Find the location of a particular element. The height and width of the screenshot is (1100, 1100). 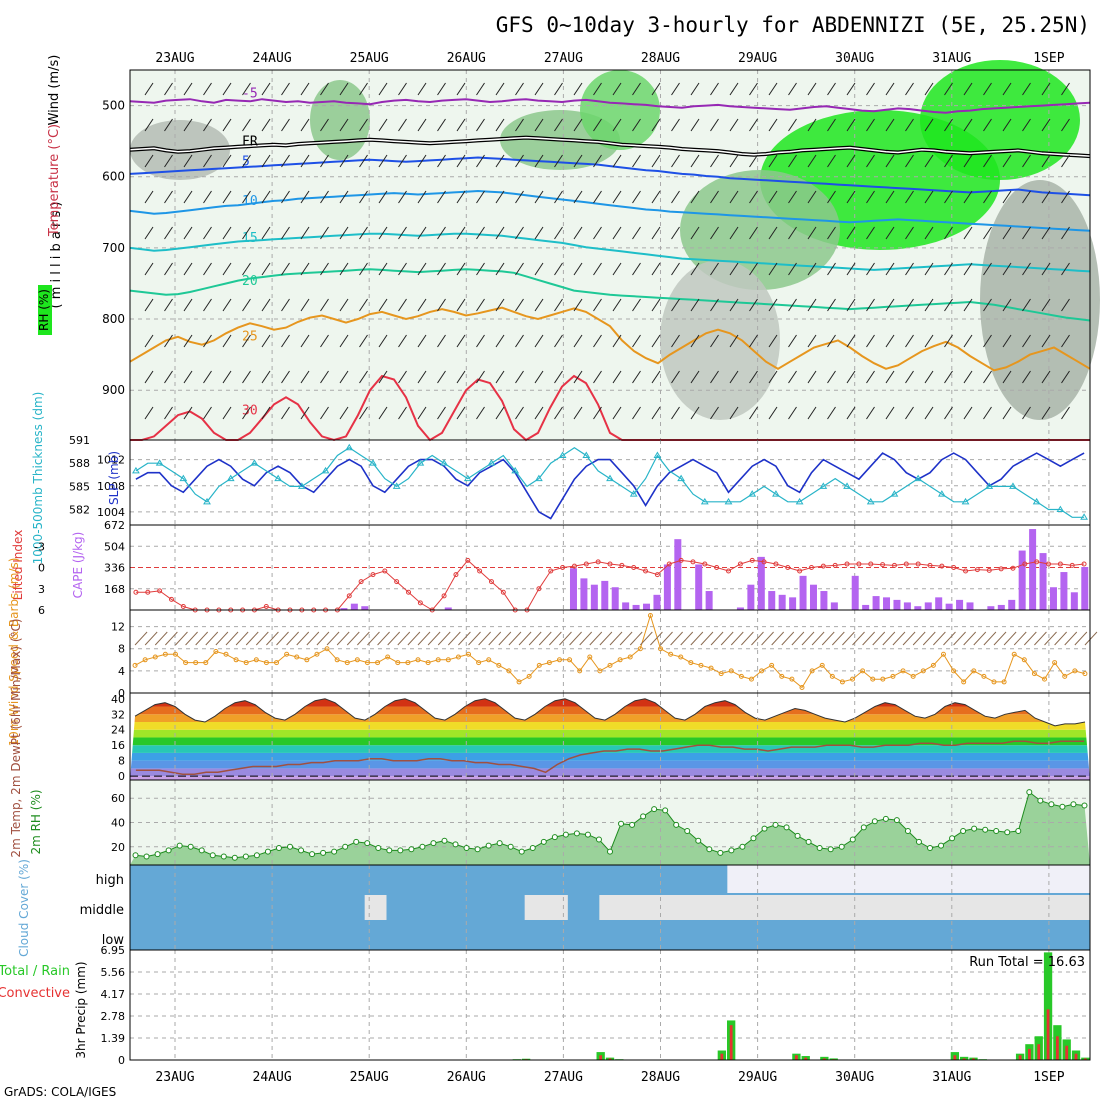

isotherm-label: 25 is located at coordinates (250, 337).